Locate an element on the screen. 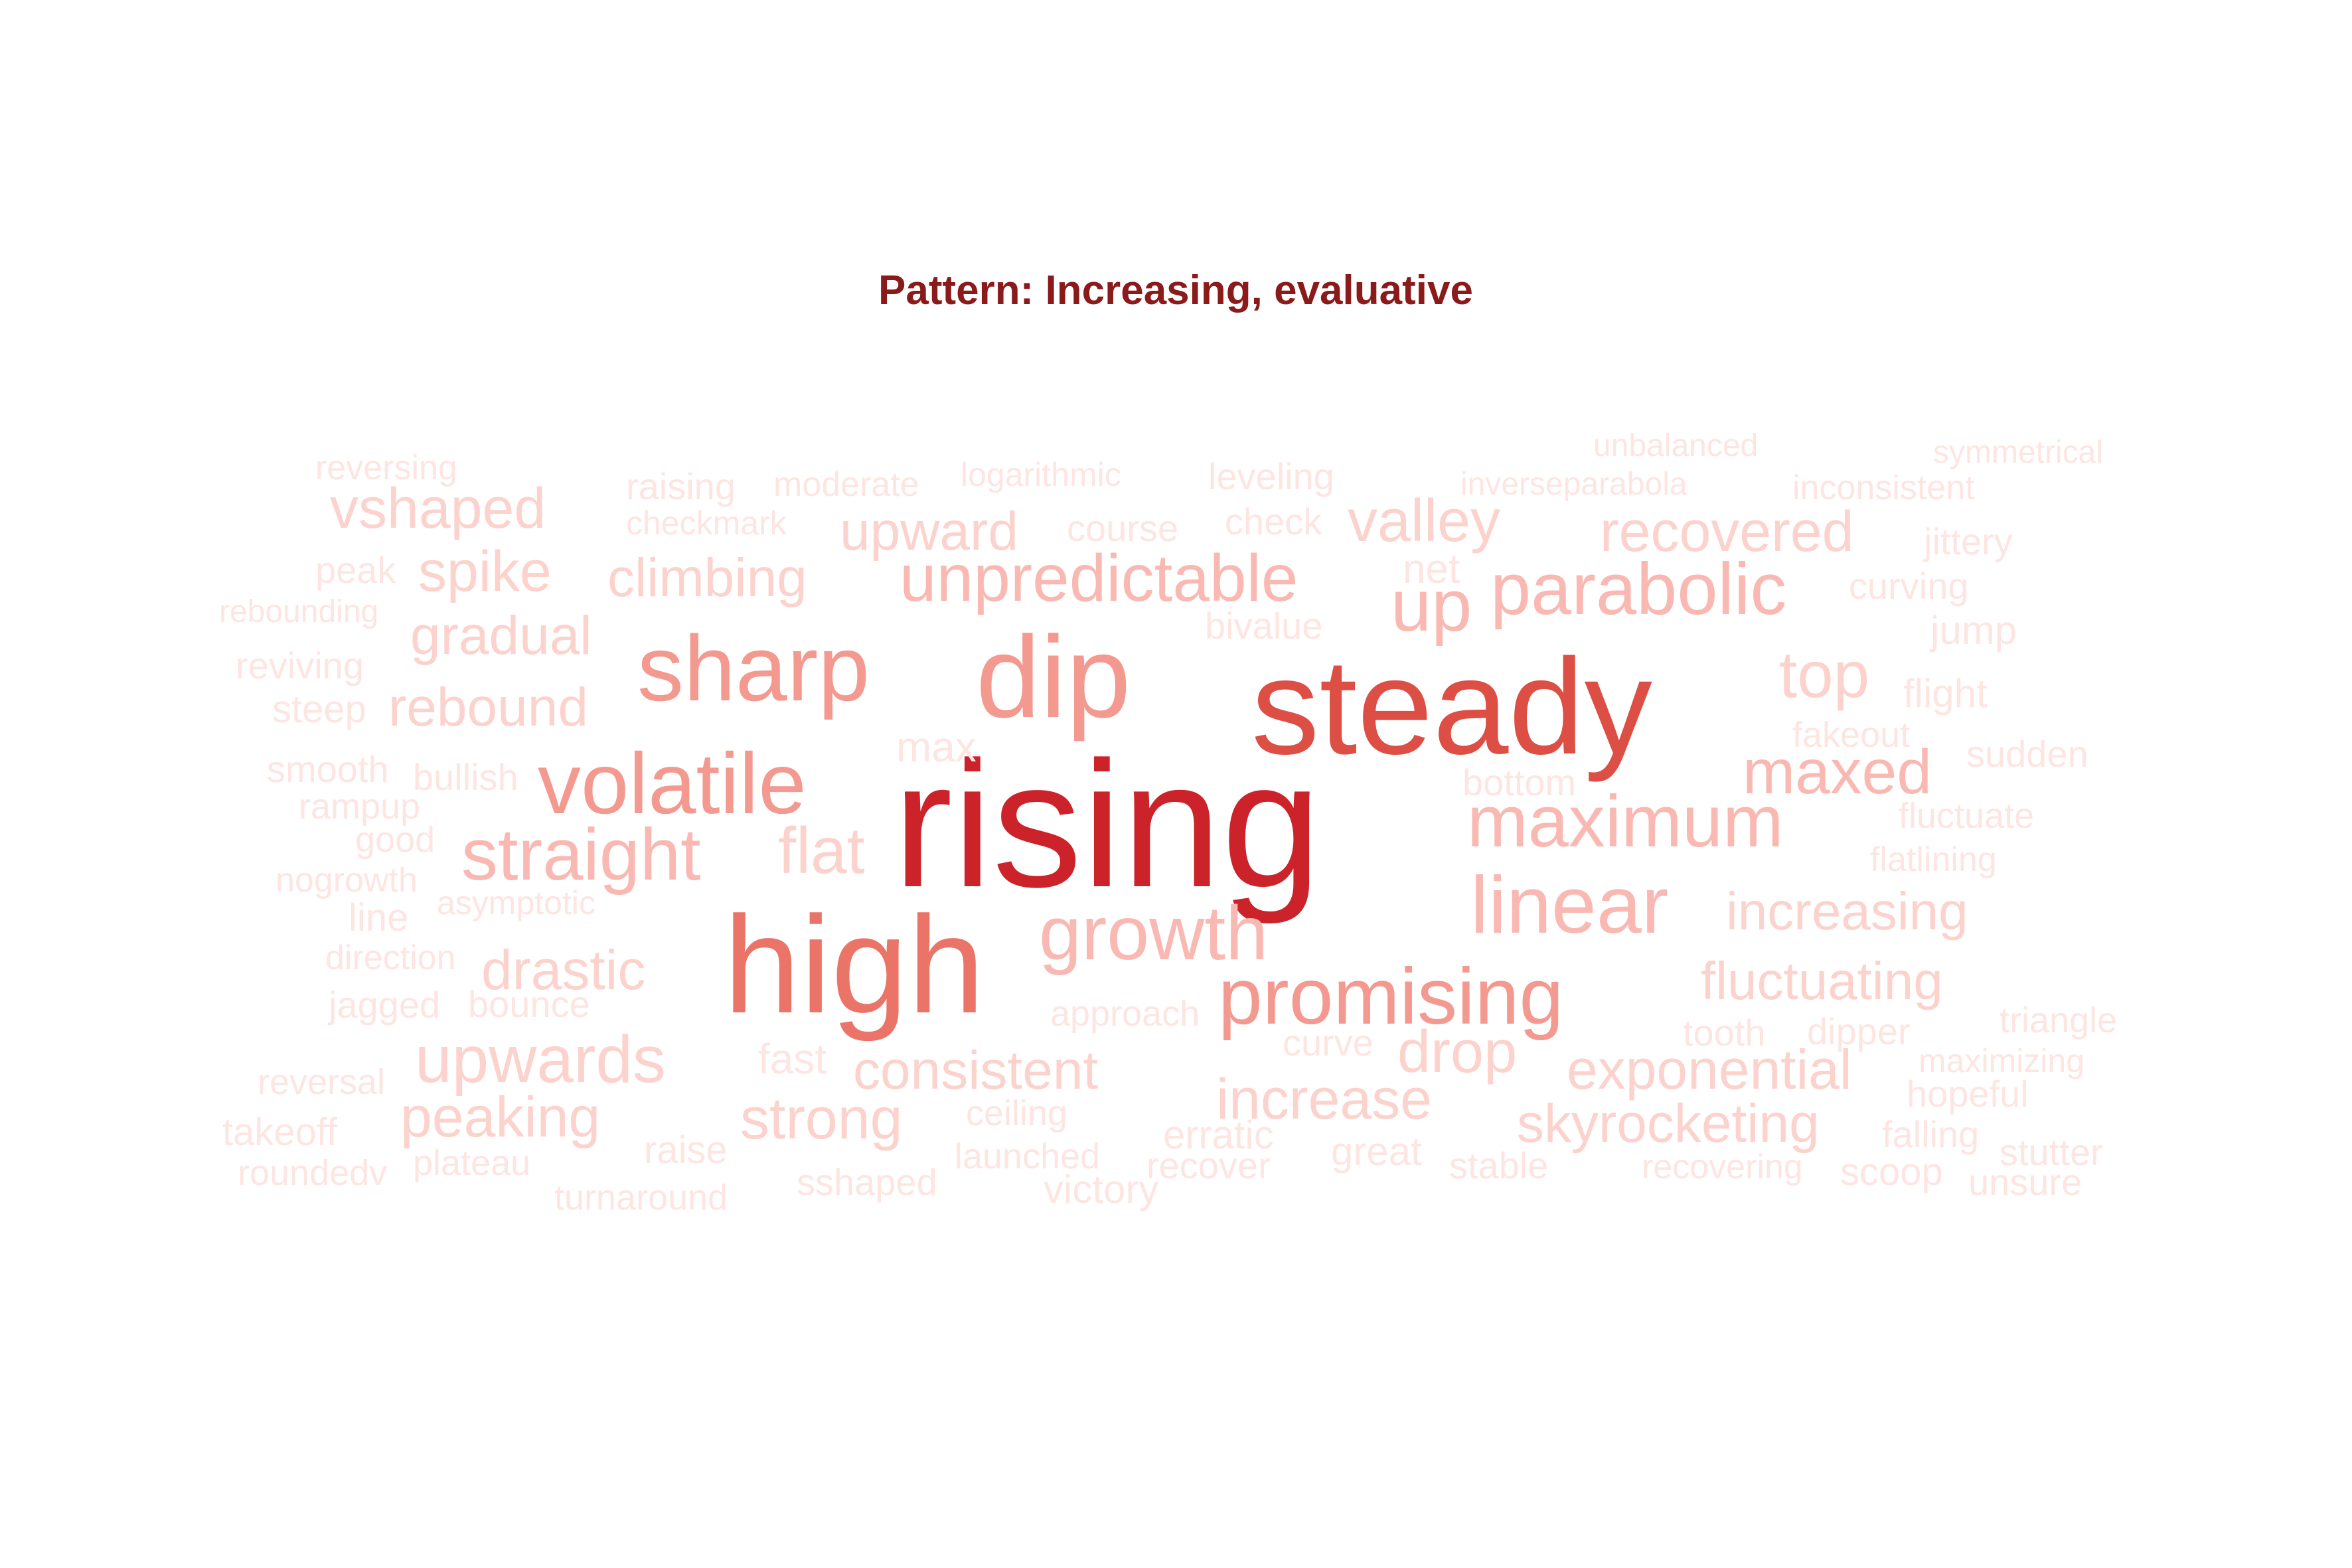 This screenshot has height=1568, width=2352. word-checkmark: checkmark is located at coordinates (707, 524).